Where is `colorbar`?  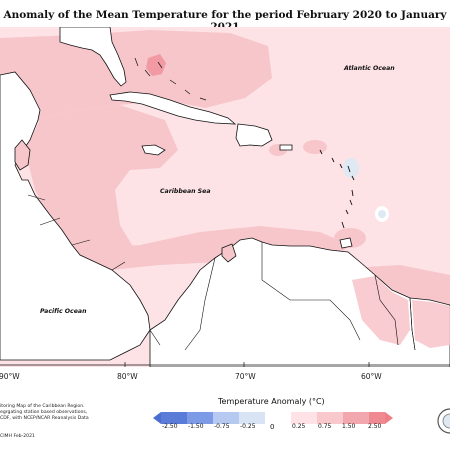
colorbar is located at coordinates (273, 418).